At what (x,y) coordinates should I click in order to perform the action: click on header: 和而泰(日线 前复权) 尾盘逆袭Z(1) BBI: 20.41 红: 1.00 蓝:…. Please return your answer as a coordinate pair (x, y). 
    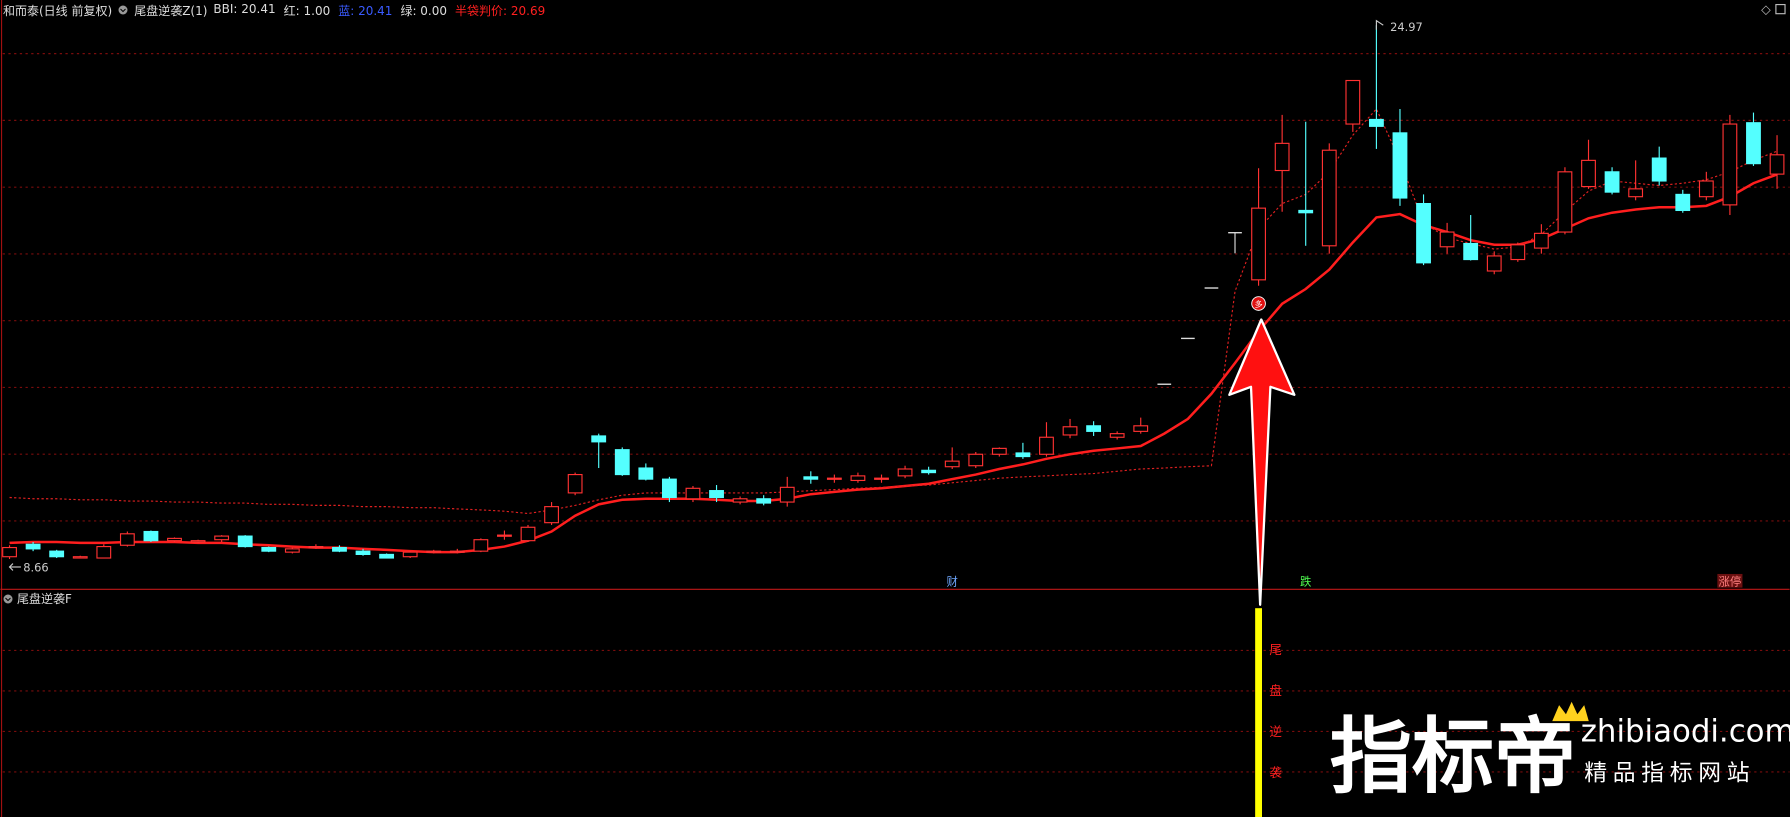
    Looking at the image, I should click on (274, 10).